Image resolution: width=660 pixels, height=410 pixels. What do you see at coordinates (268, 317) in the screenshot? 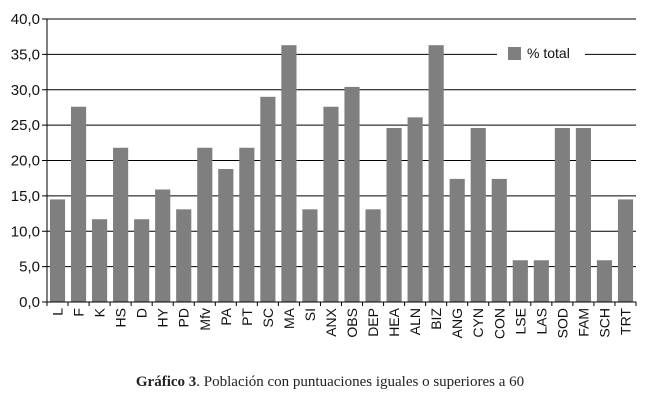
I see `x-tick-label: SC` at bounding box center [268, 317].